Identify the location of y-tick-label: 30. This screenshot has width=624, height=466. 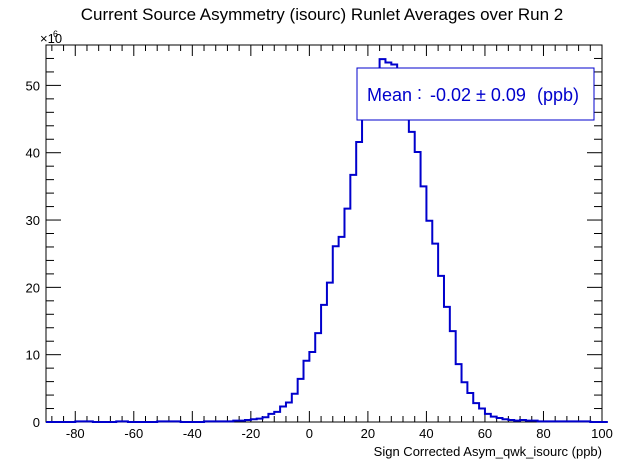
(33, 220).